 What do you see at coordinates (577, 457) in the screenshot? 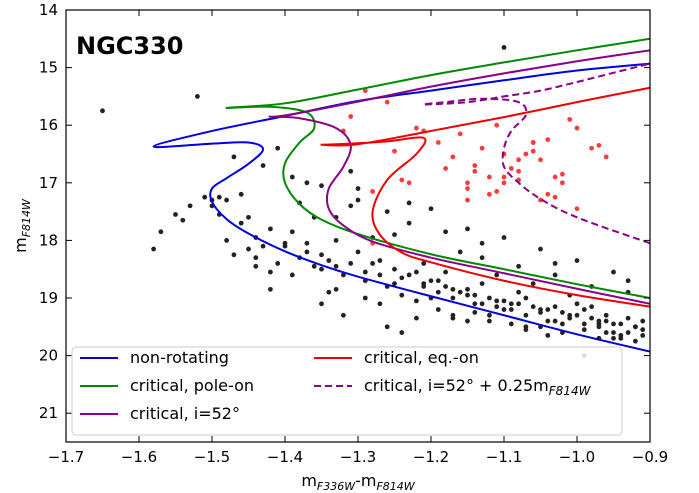
I see `x-tick-label: −1.0` at bounding box center [577, 457].